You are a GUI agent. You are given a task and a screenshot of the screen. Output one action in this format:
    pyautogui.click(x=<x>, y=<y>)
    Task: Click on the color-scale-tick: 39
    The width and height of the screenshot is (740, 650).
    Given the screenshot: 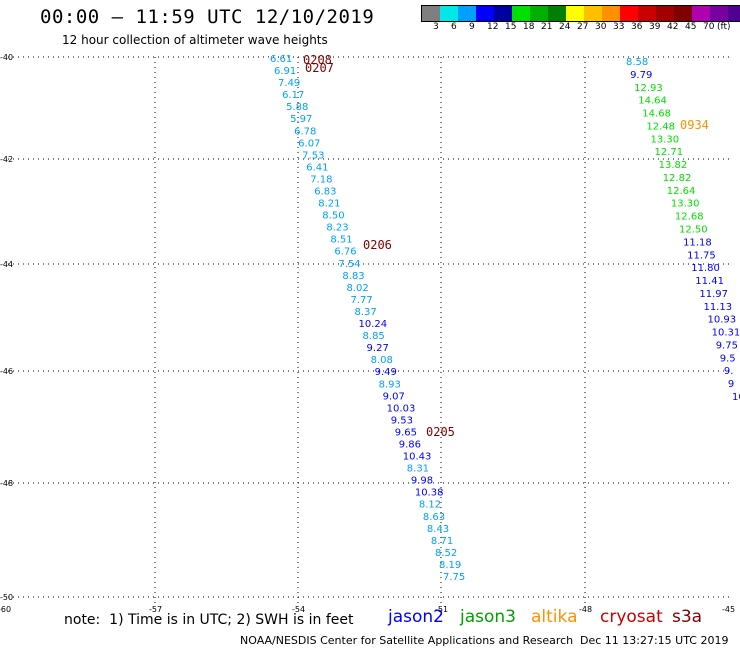 What is the action you would take?
    pyautogui.click(x=655, y=27)
    